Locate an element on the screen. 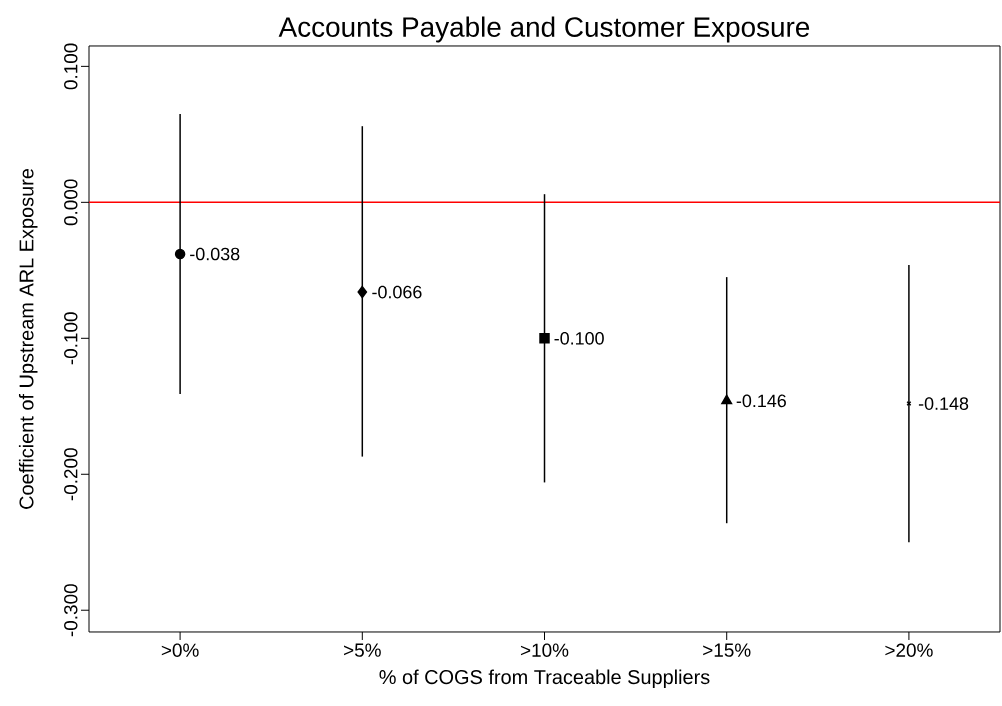  x-tick-label: >0% is located at coordinates (180, 650).